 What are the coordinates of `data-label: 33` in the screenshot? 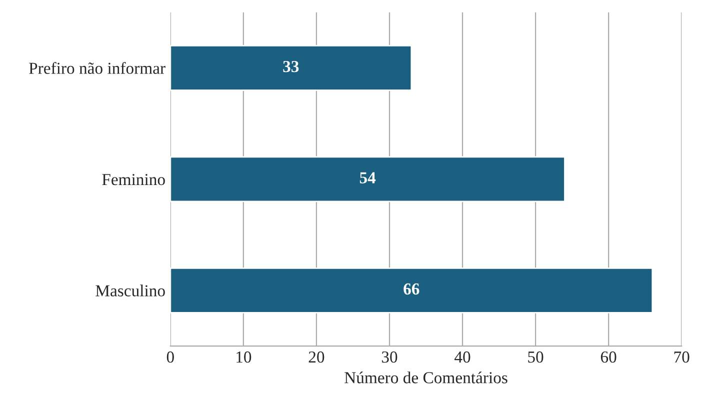 It's located at (291, 66).